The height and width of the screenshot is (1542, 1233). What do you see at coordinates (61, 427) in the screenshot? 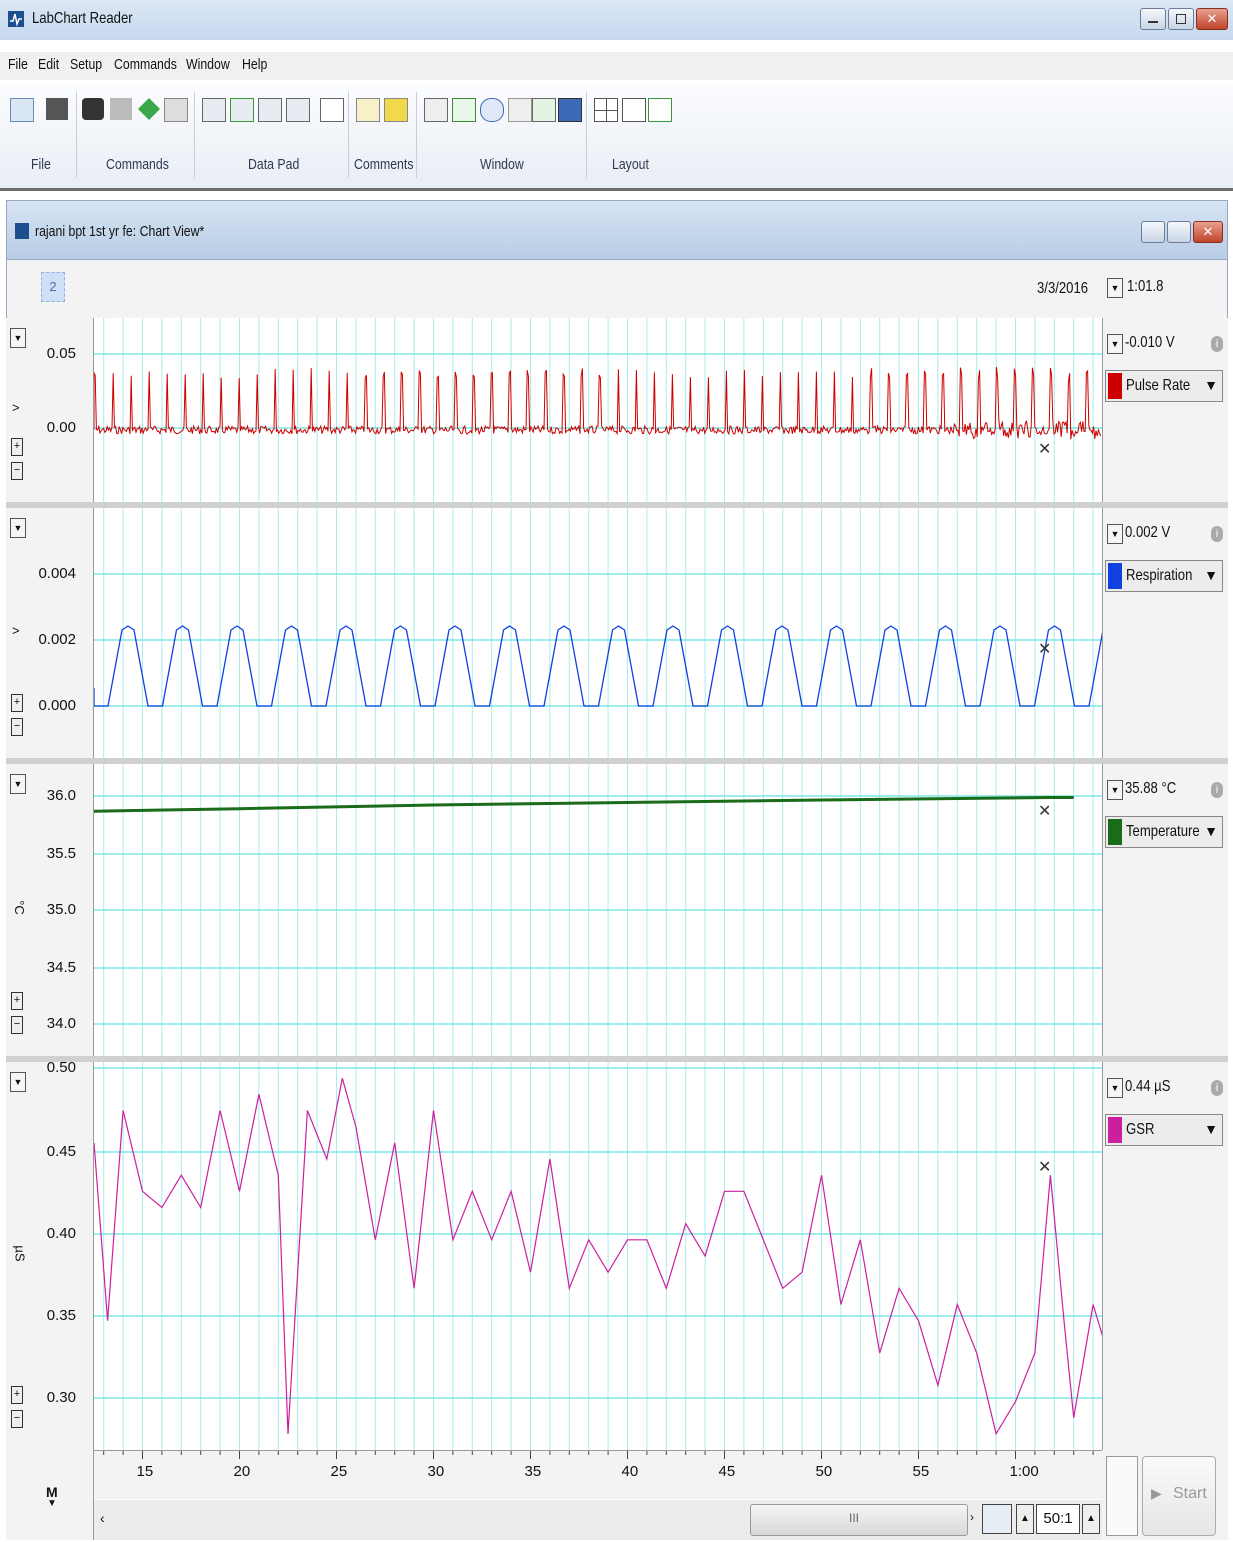
I see `y-tick-label: 0.00` at bounding box center [61, 427].